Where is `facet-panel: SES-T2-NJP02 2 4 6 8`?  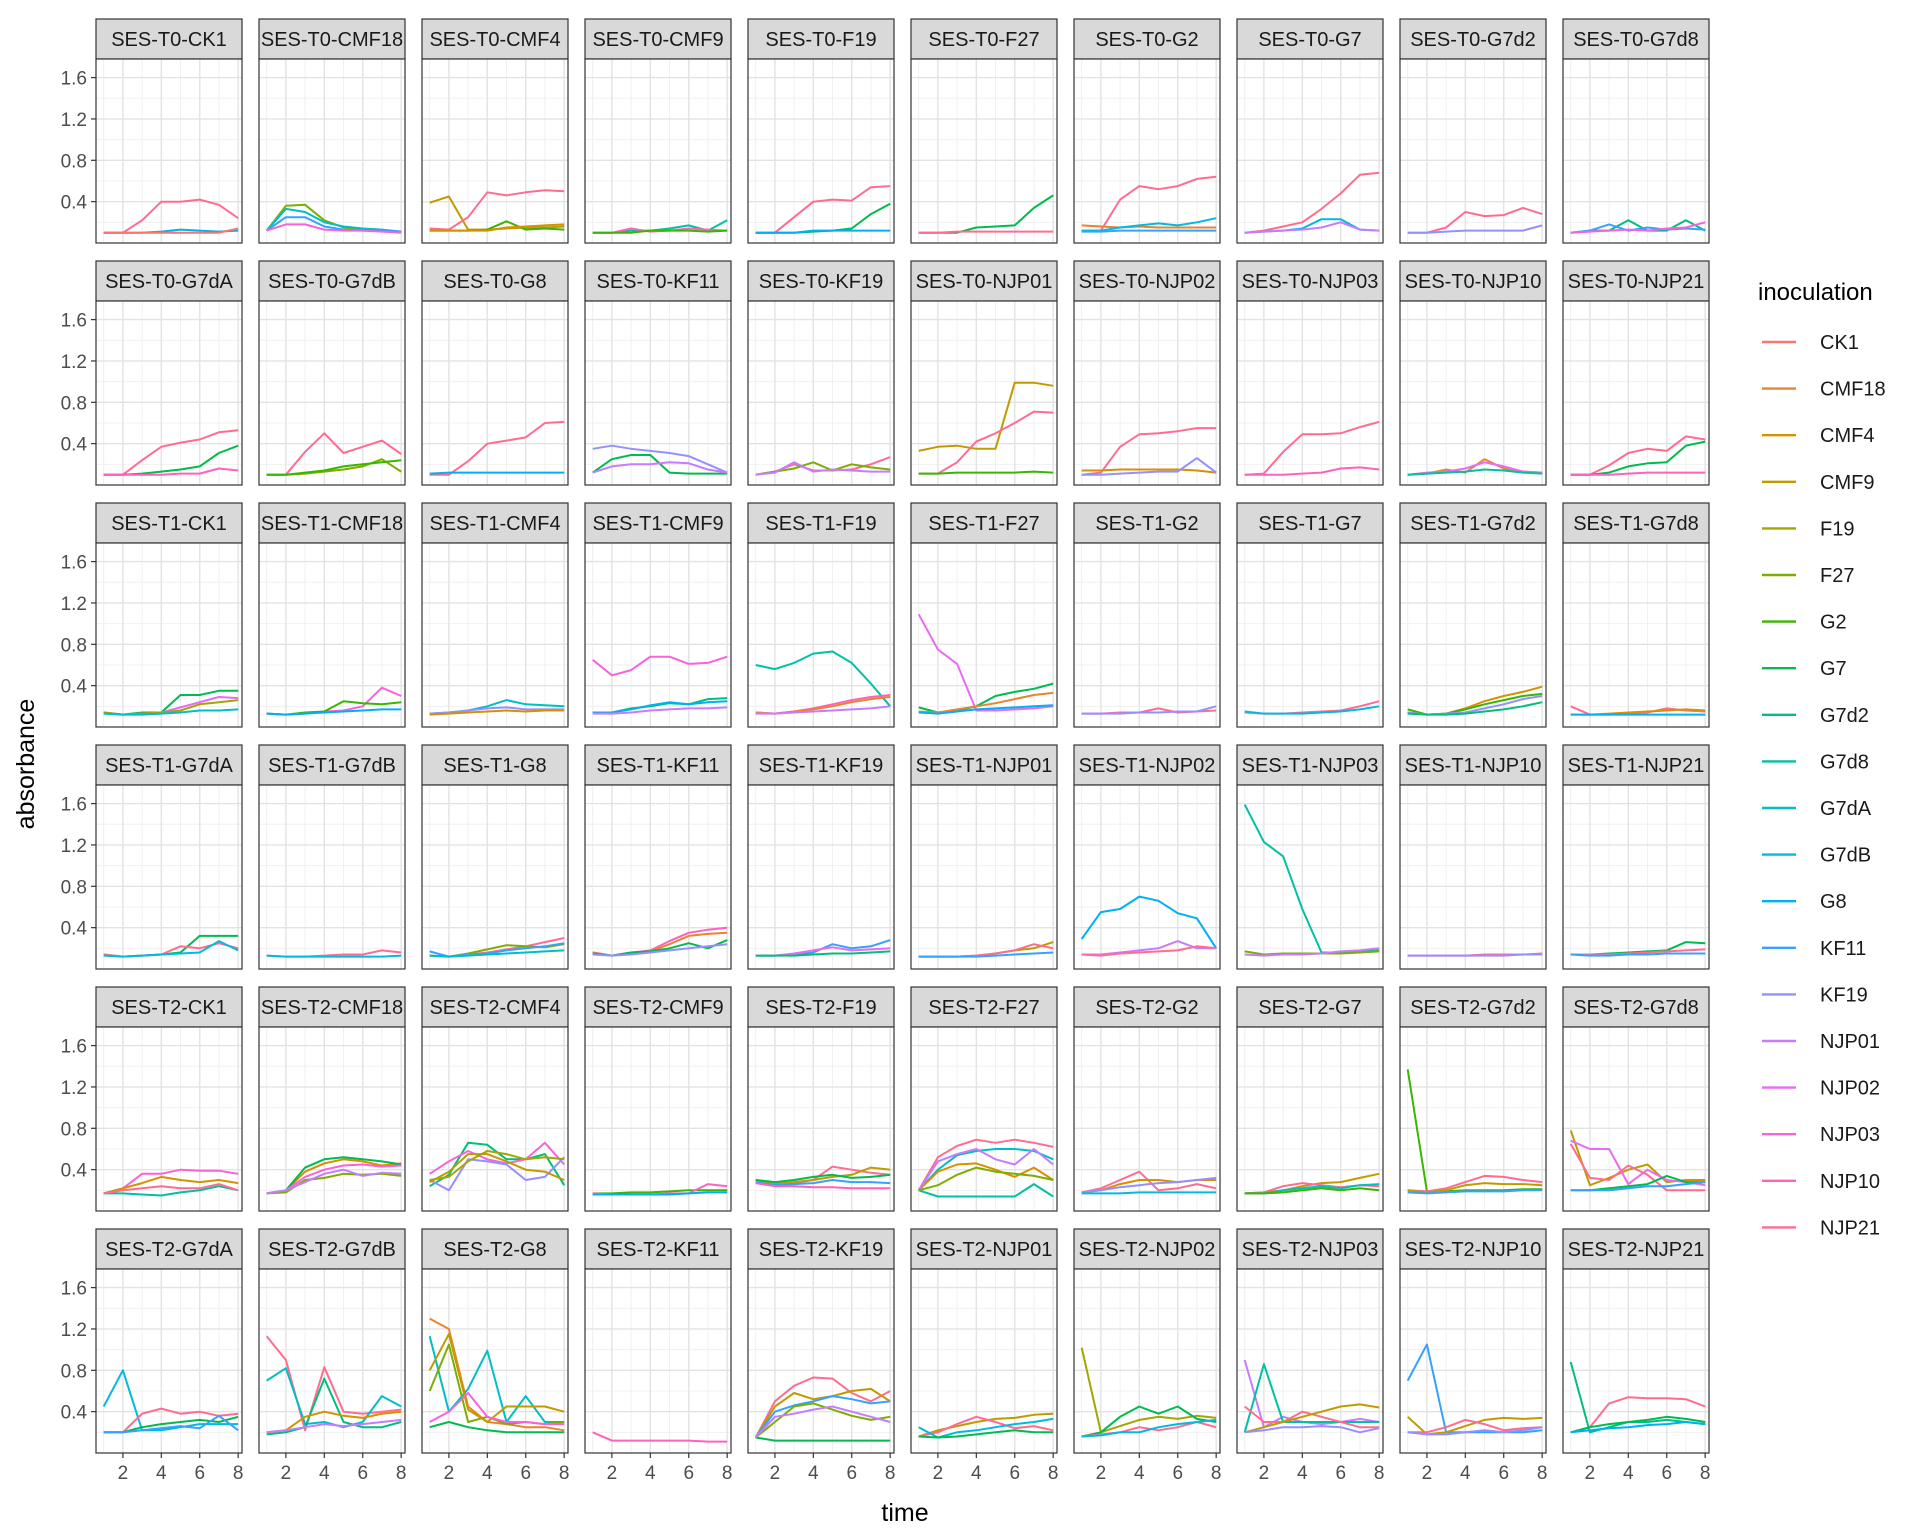
facet-panel: SES-T2-NJP02 2 4 6 8 is located at coordinates (1147, 1356).